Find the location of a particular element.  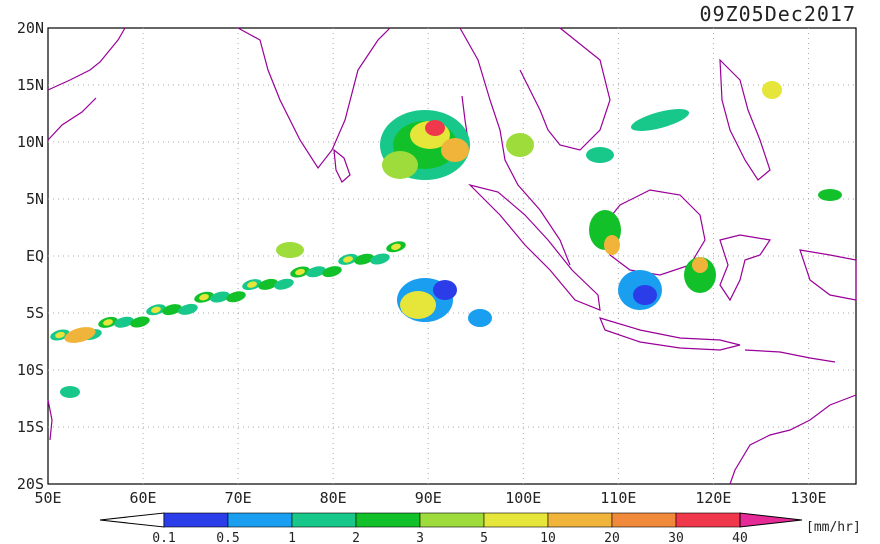

colorbar-label: 10 is located at coordinates (548, 537).